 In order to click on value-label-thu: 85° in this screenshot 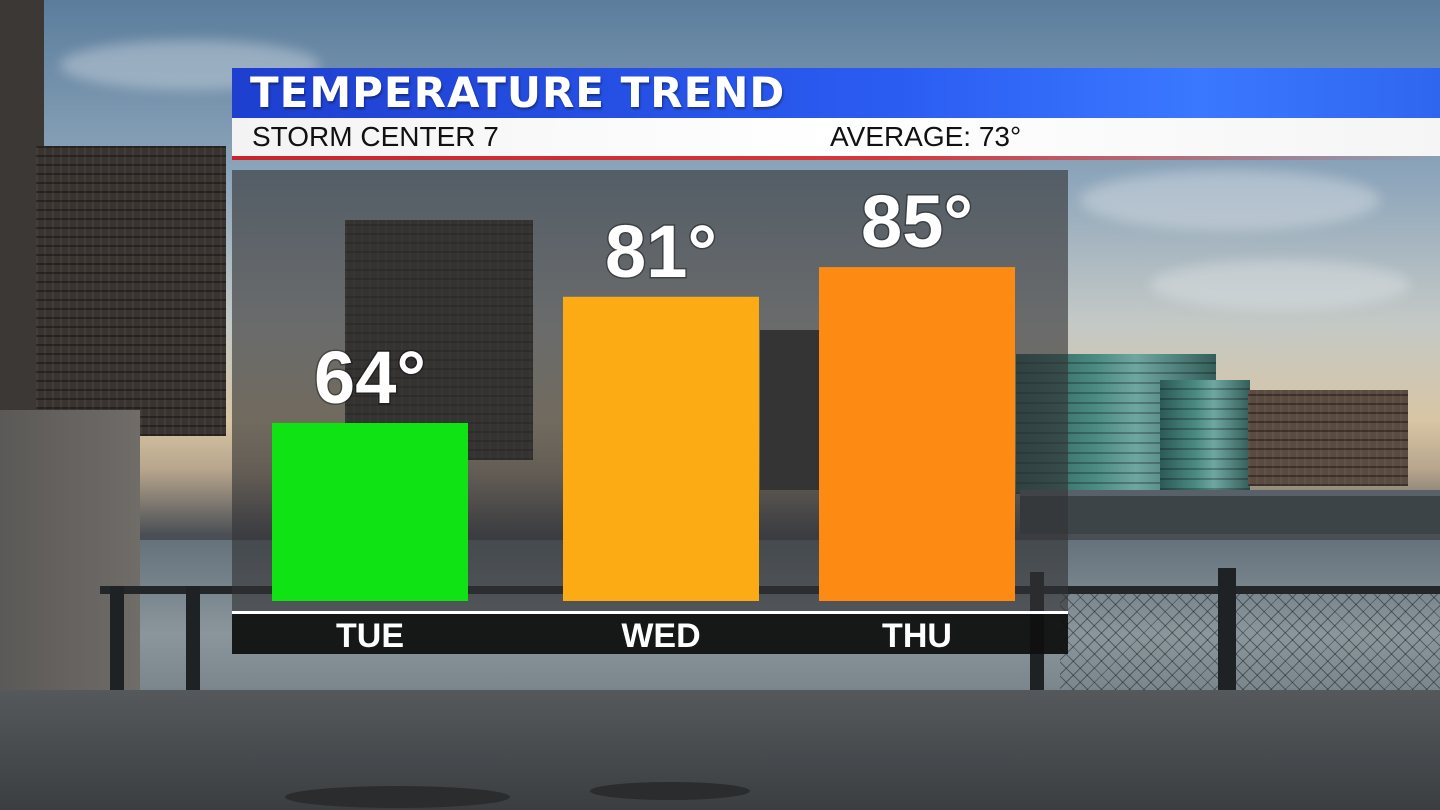, I will do `click(917, 221)`.